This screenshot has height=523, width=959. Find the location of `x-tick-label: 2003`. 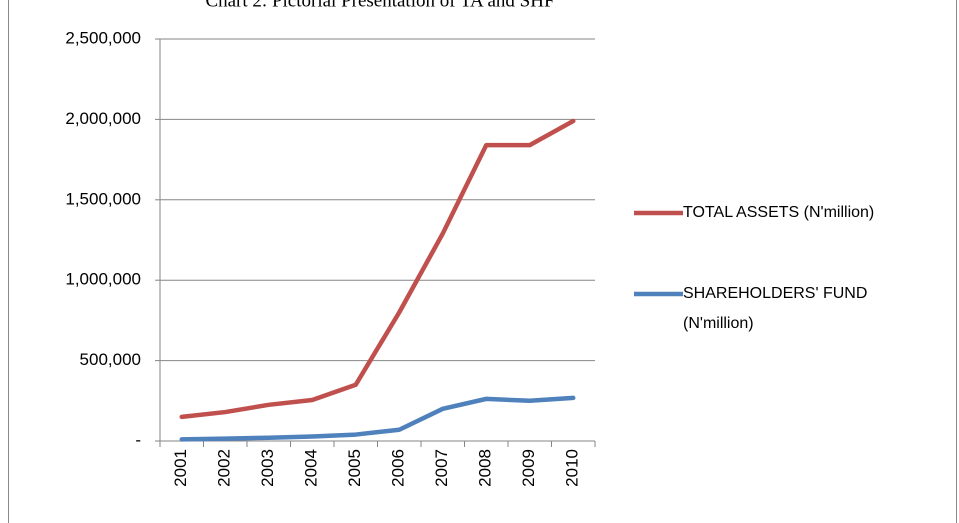

x-tick-label: 2003 is located at coordinates (267, 468).